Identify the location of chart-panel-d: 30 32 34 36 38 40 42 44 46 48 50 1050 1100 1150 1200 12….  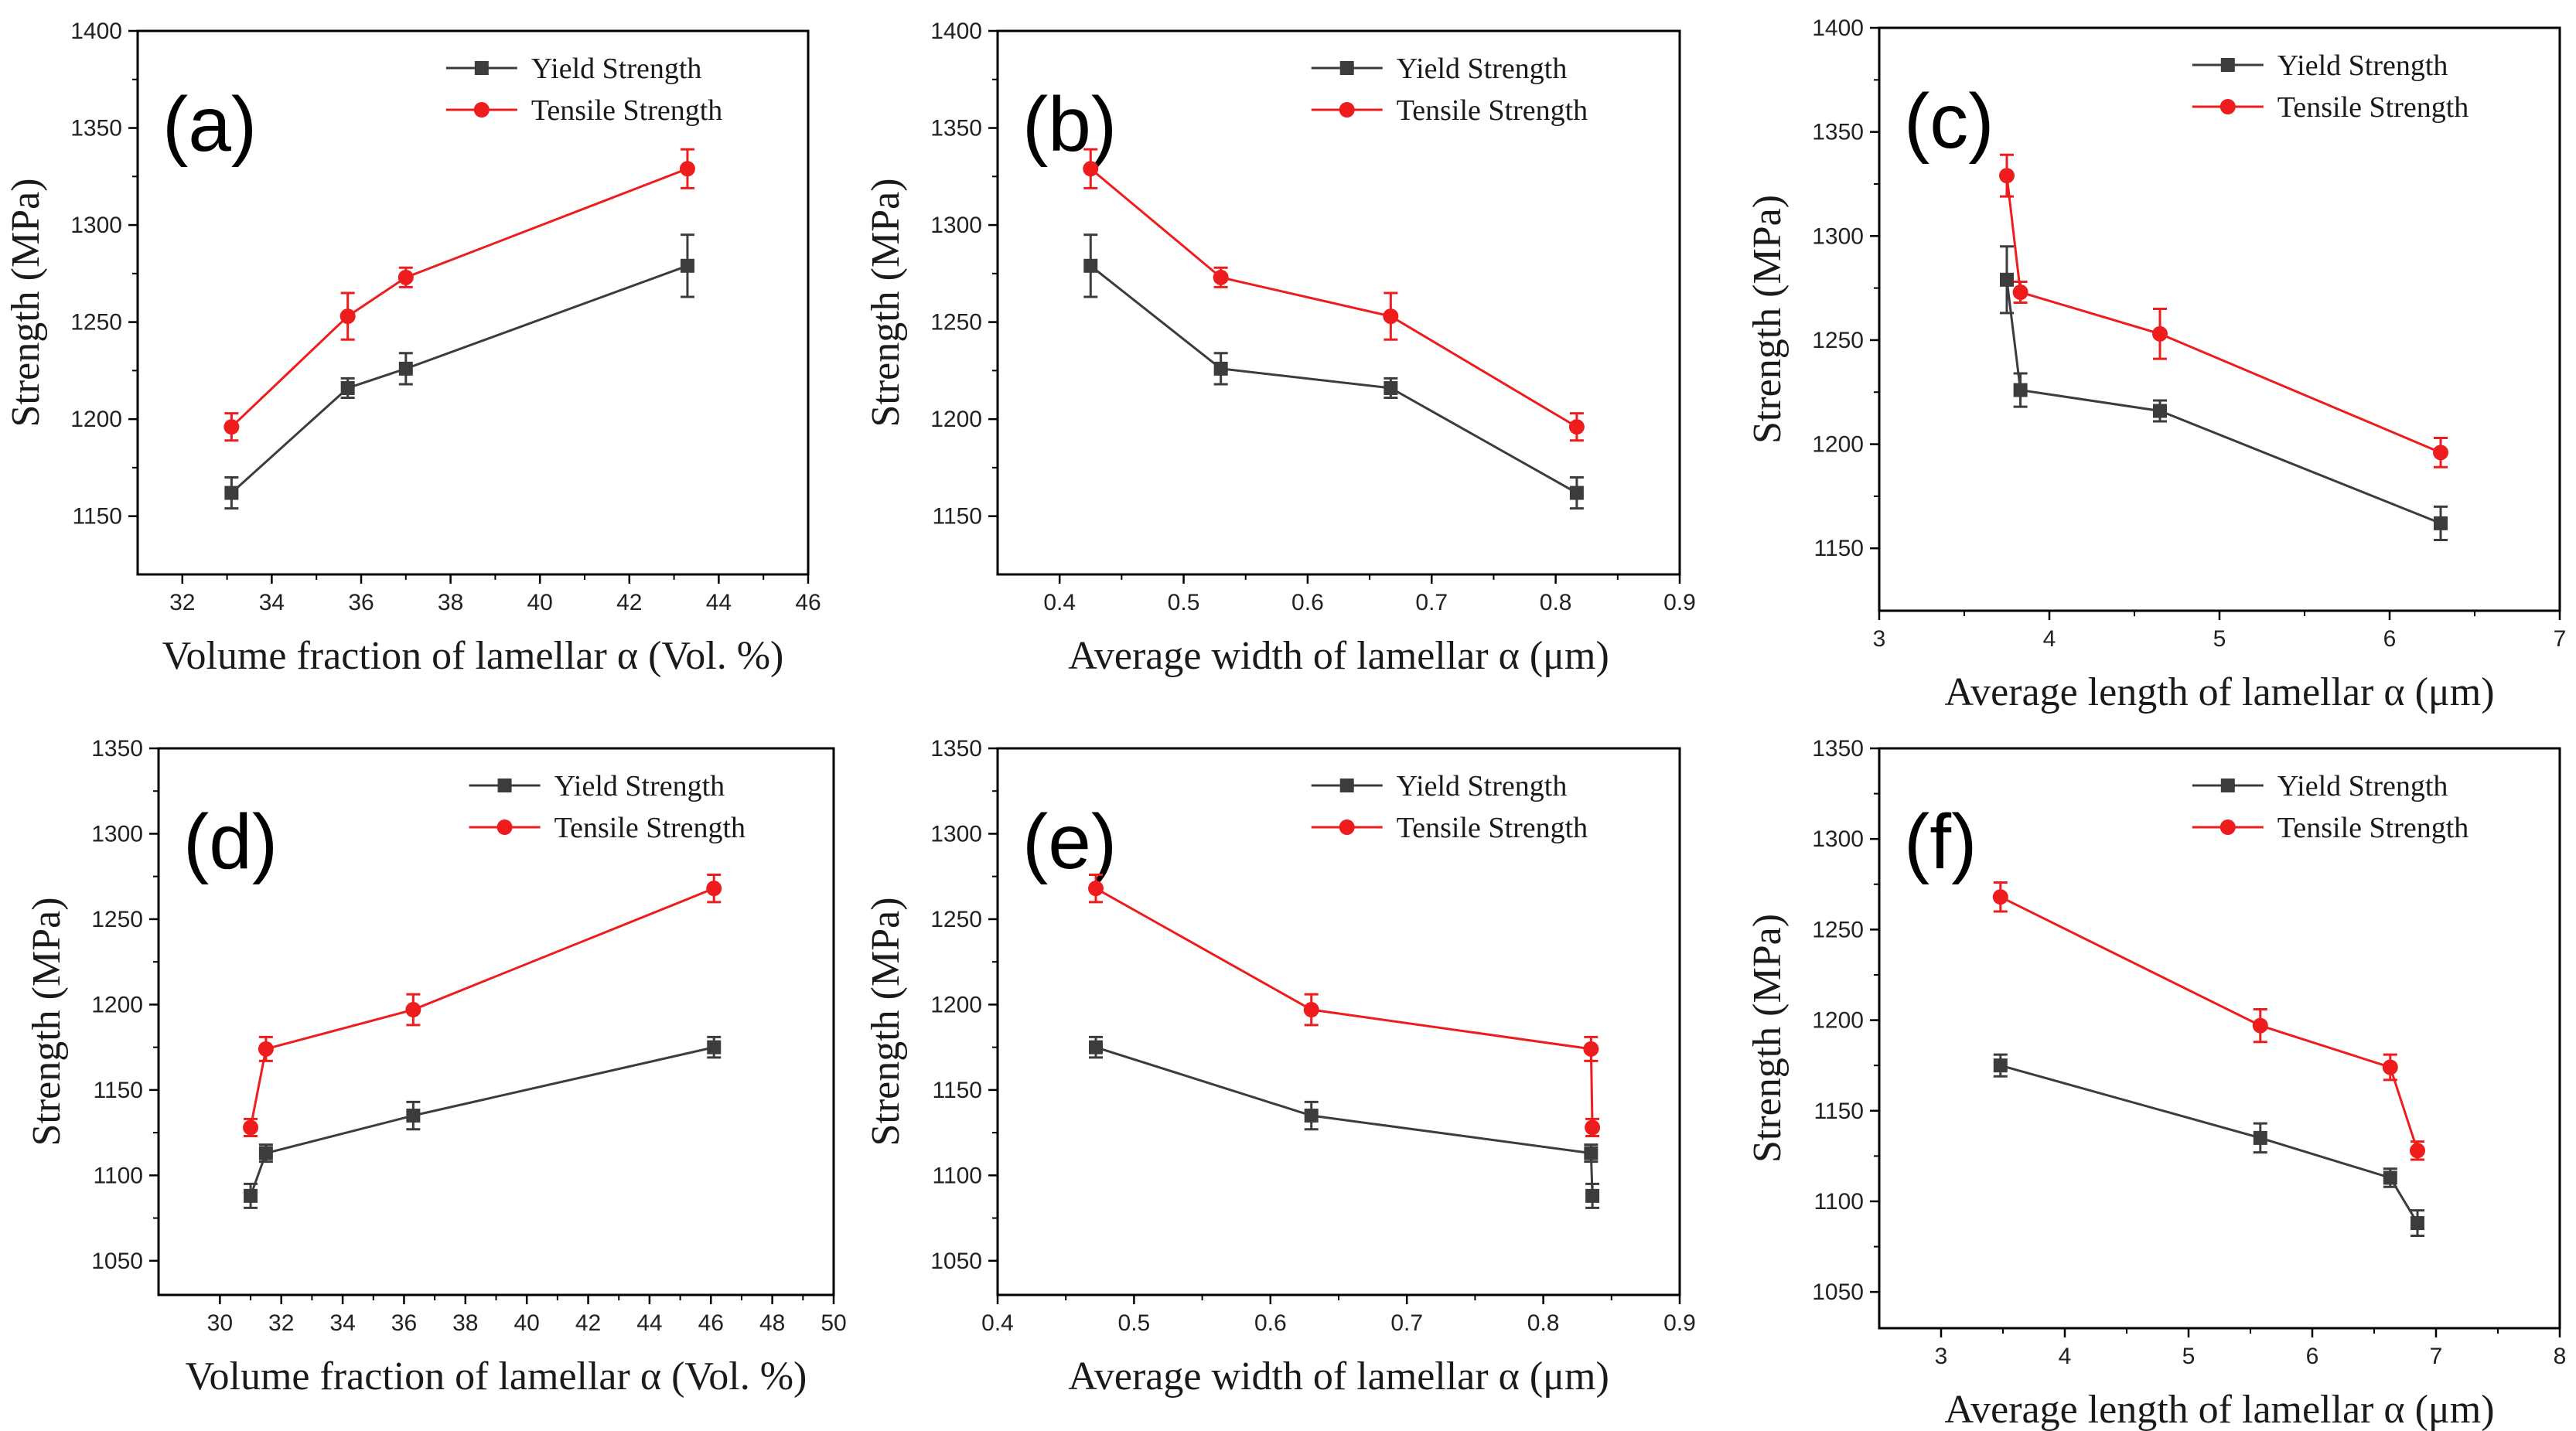
(436, 1067).